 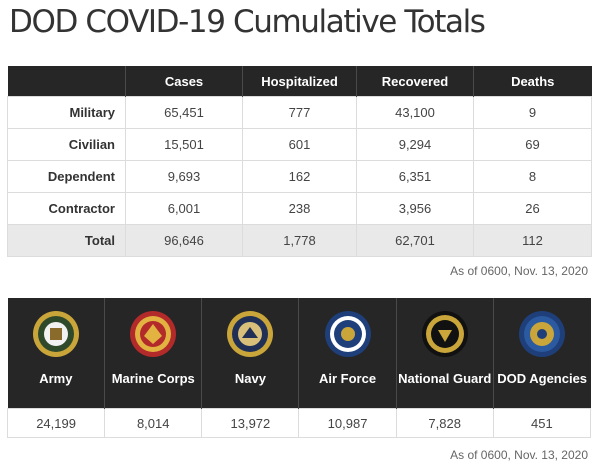 What do you see at coordinates (415, 208) in the screenshot?
I see `recovered-cell: 3,956` at bounding box center [415, 208].